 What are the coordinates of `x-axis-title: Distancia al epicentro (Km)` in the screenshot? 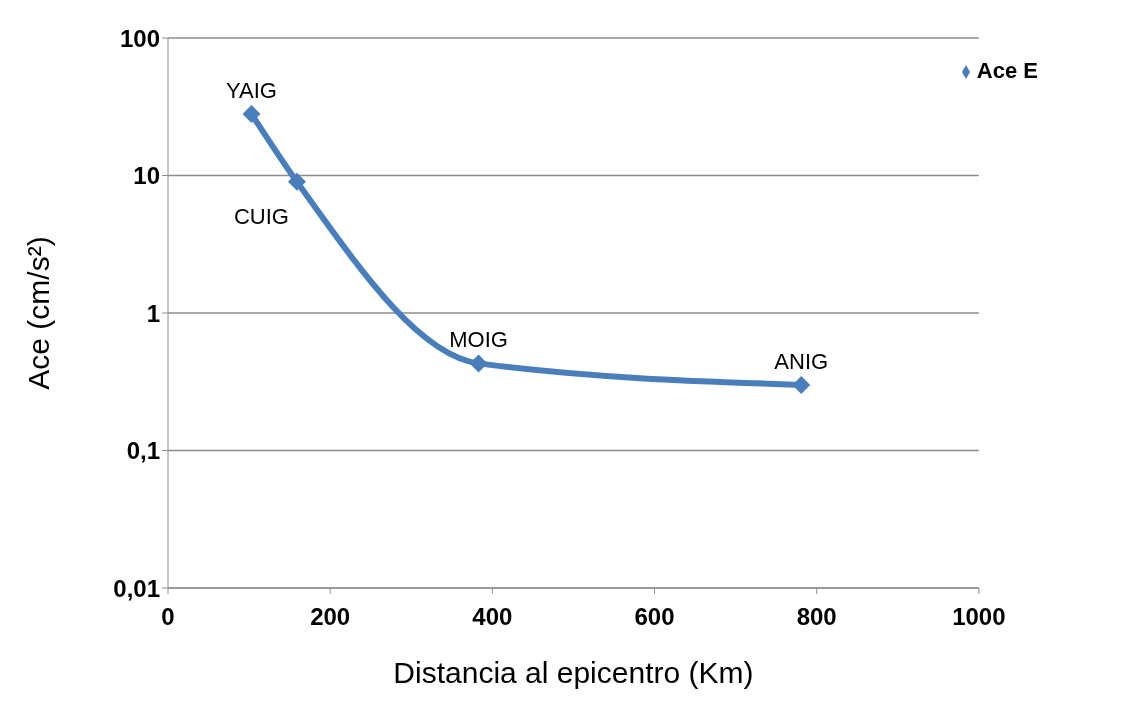 It's located at (573, 672).